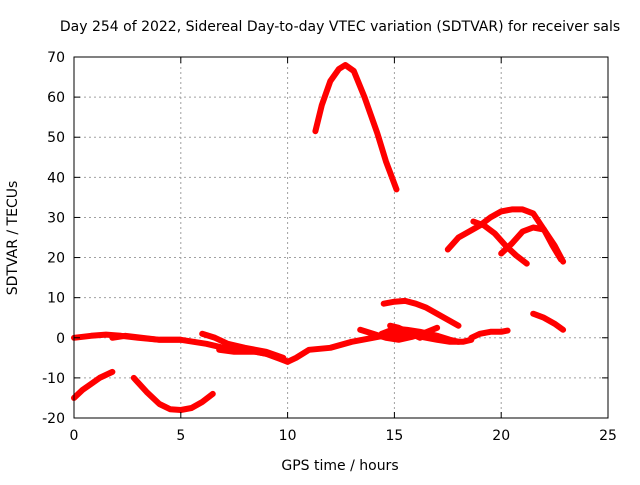 Image resolution: width=640 pixels, height=485 pixels. What do you see at coordinates (56, 218) in the screenshot?
I see `y-tick-label: 30` at bounding box center [56, 218].